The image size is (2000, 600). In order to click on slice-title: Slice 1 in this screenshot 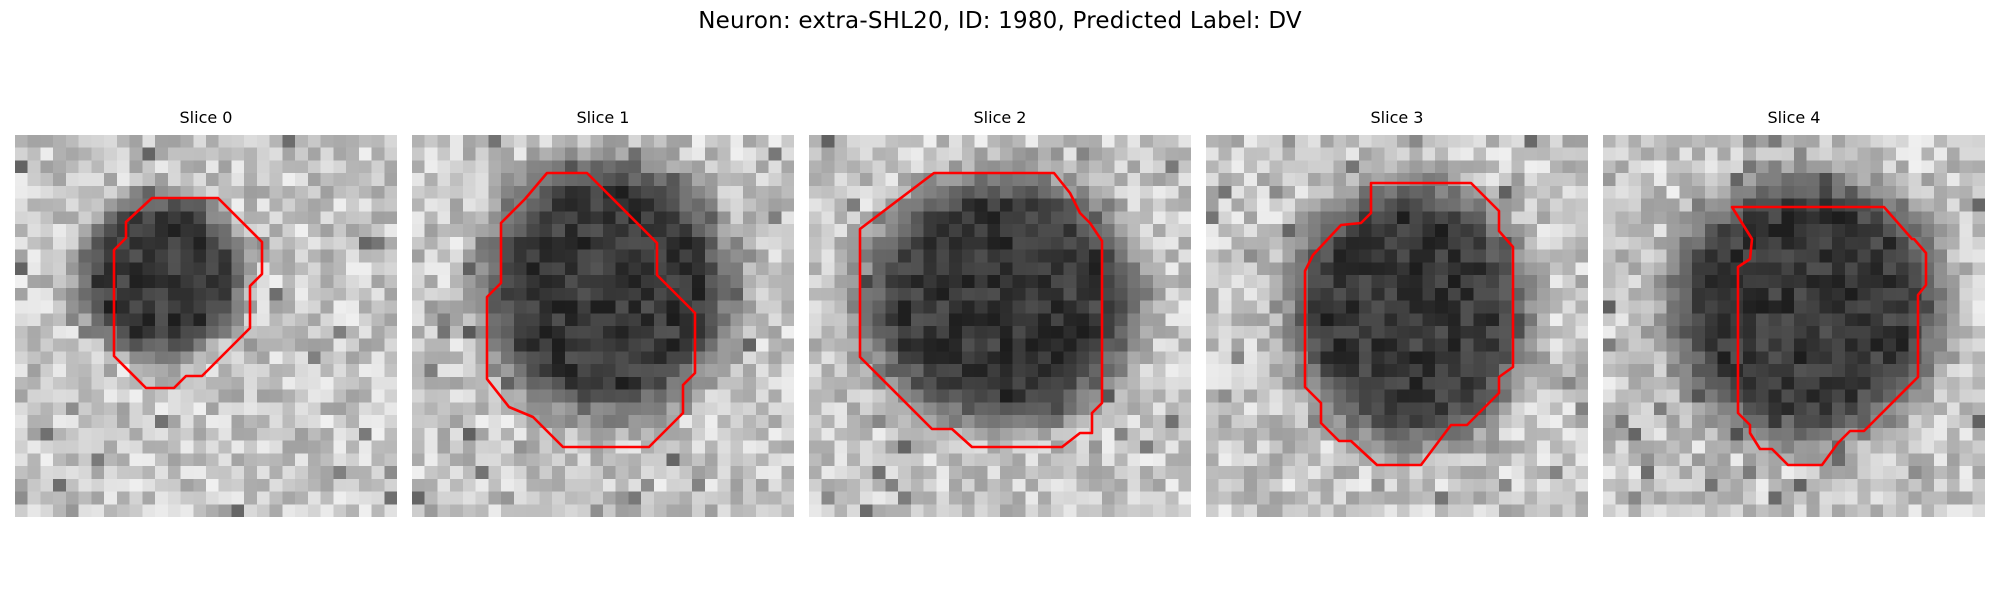, I will do `click(603, 117)`.